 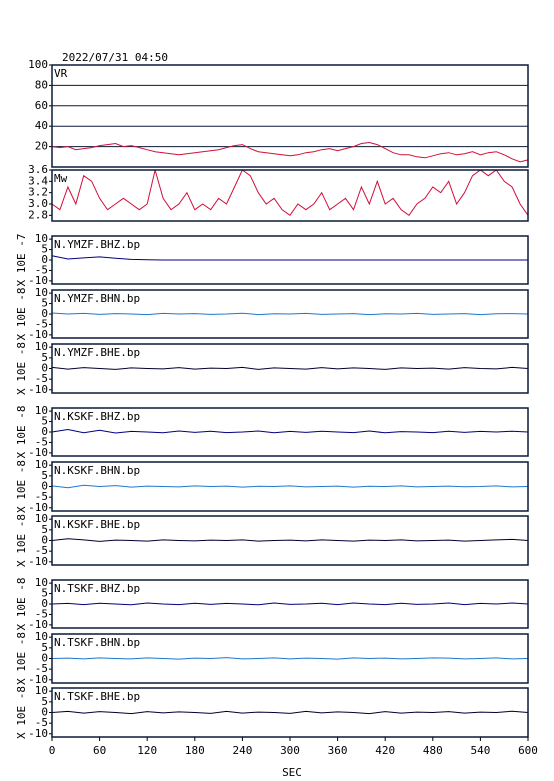 I want to click on y-tick-label: 2.8, so click(x=38, y=214).